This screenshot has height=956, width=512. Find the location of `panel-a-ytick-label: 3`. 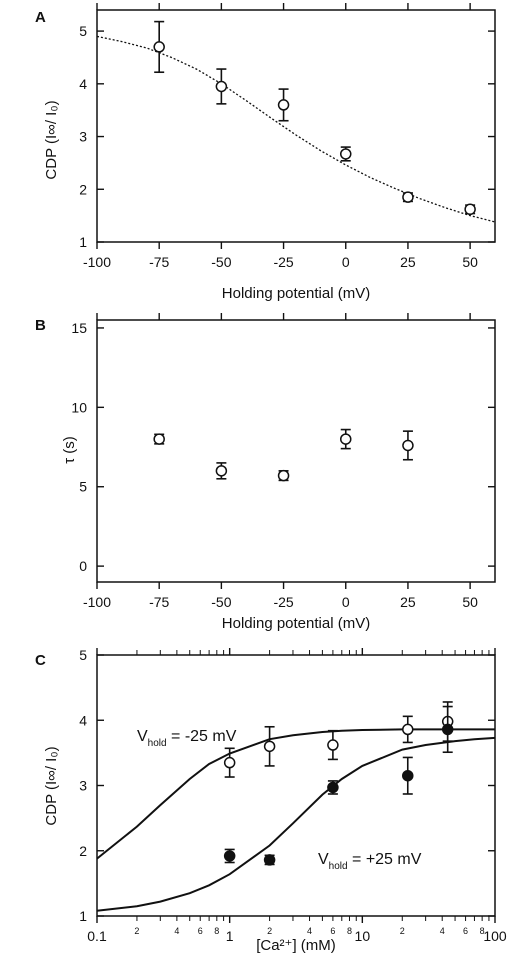

panel-a-ytick-label: 3 is located at coordinates (83, 137).